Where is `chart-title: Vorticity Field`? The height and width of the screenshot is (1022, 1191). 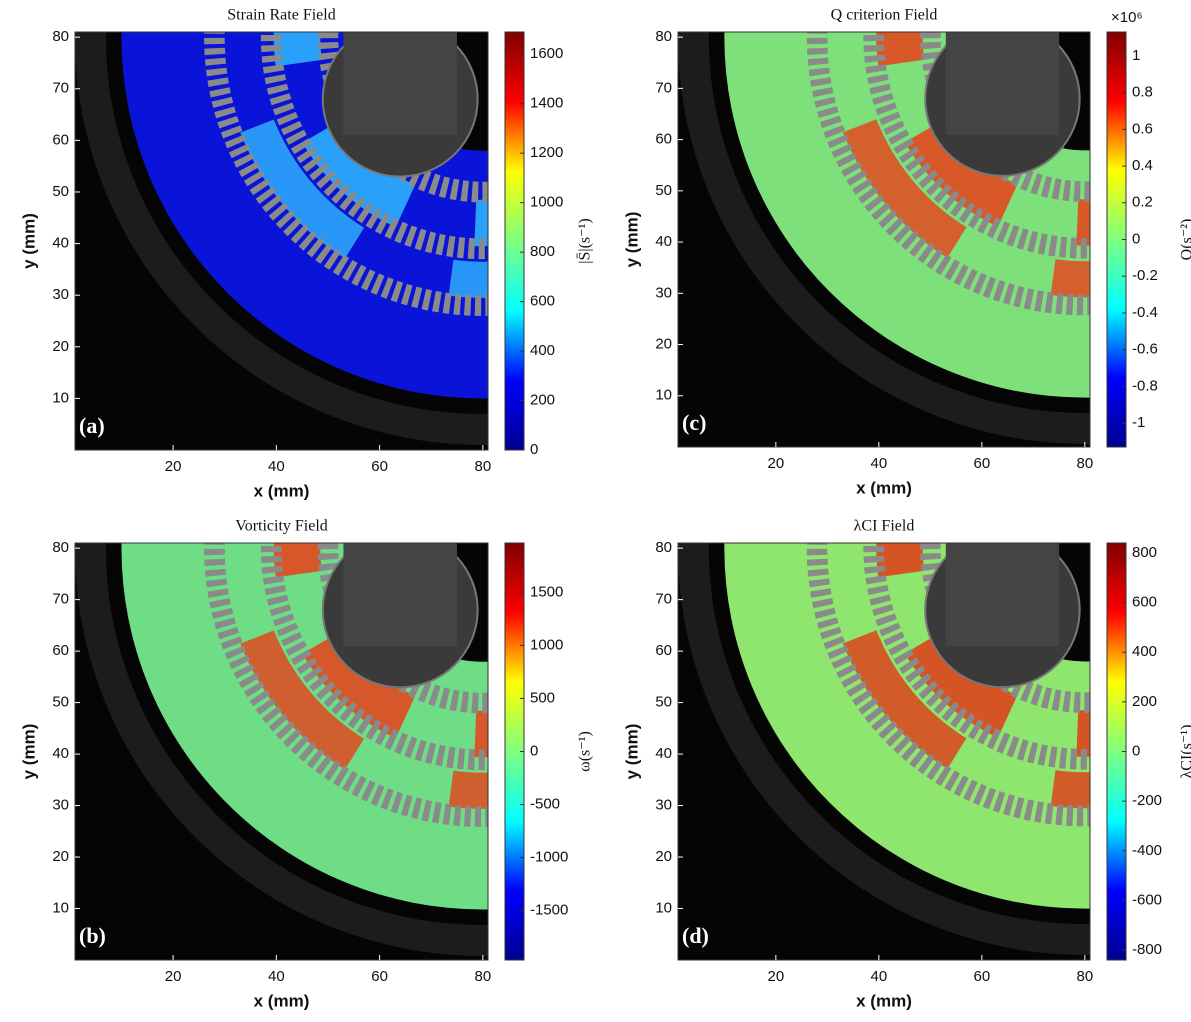
chart-title: Vorticity Field is located at coordinates (281, 526).